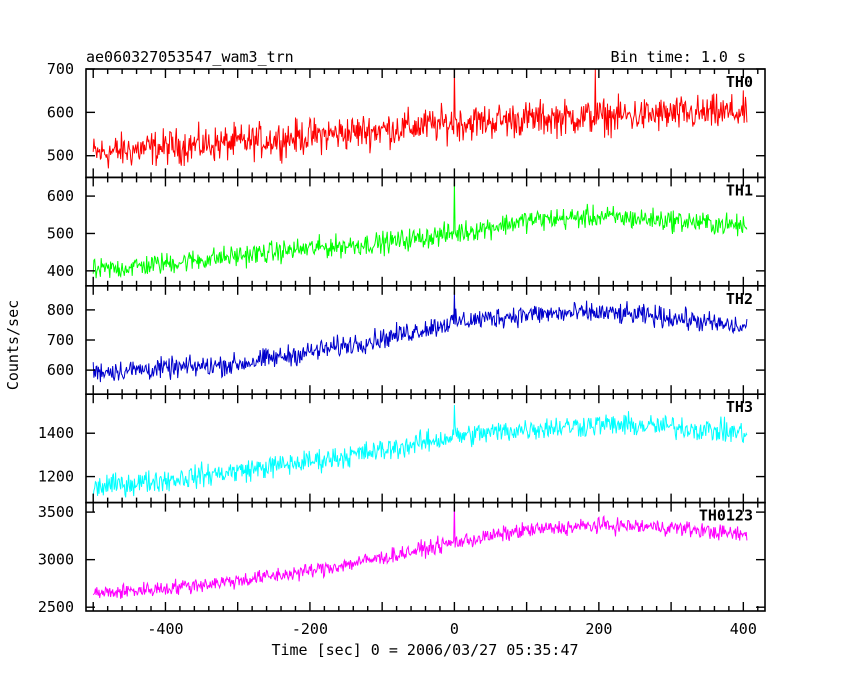  I want to click on x-tick-label: -400, so click(165, 629).